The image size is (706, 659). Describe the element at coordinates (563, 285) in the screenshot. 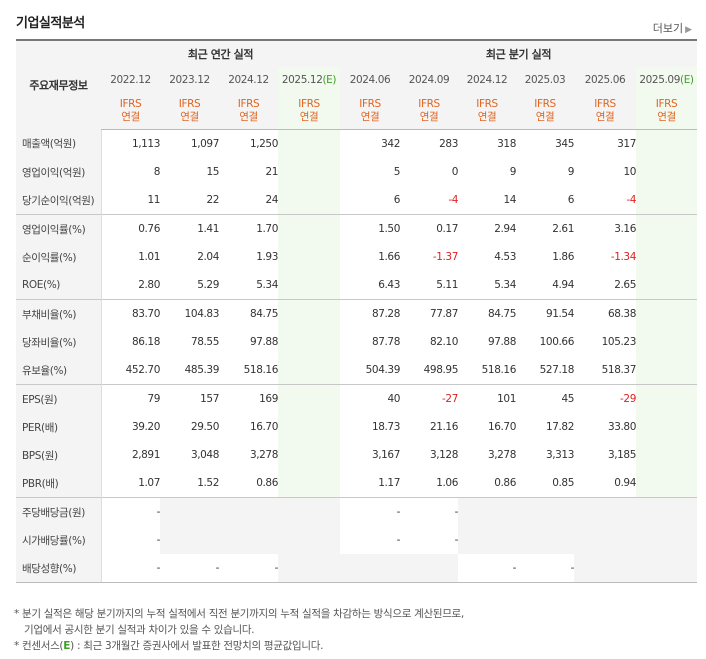

I see `value-cell: 4.94` at that location.